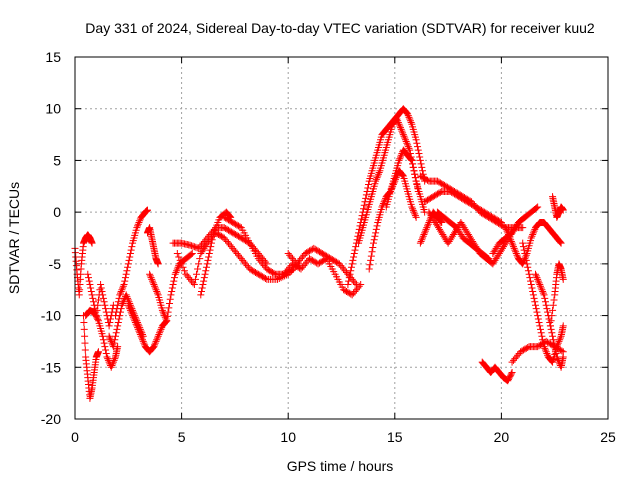 Image resolution: width=640 pixels, height=480 pixels. I want to click on y-tick-label: -15, so click(51, 367).